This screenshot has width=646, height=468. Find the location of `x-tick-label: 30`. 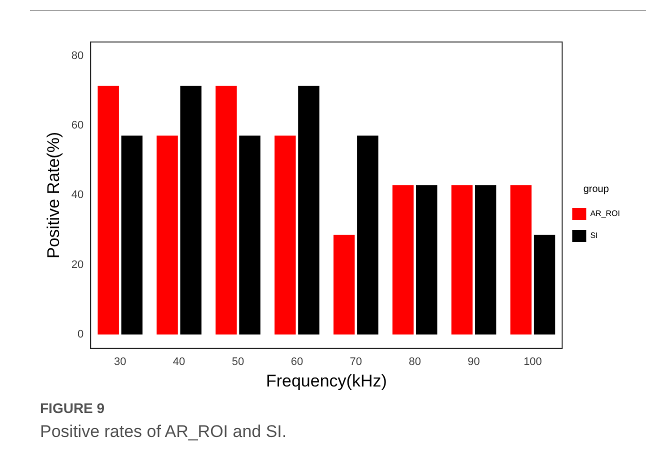

x-tick-label: 30 is located at coordinates (120, 362).